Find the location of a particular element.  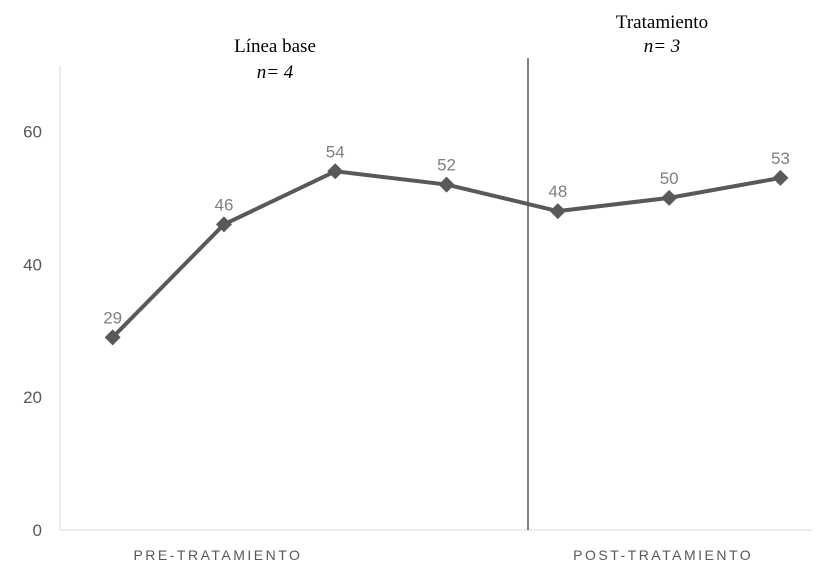

data-label: 54 is located at coordinates (335, 151).